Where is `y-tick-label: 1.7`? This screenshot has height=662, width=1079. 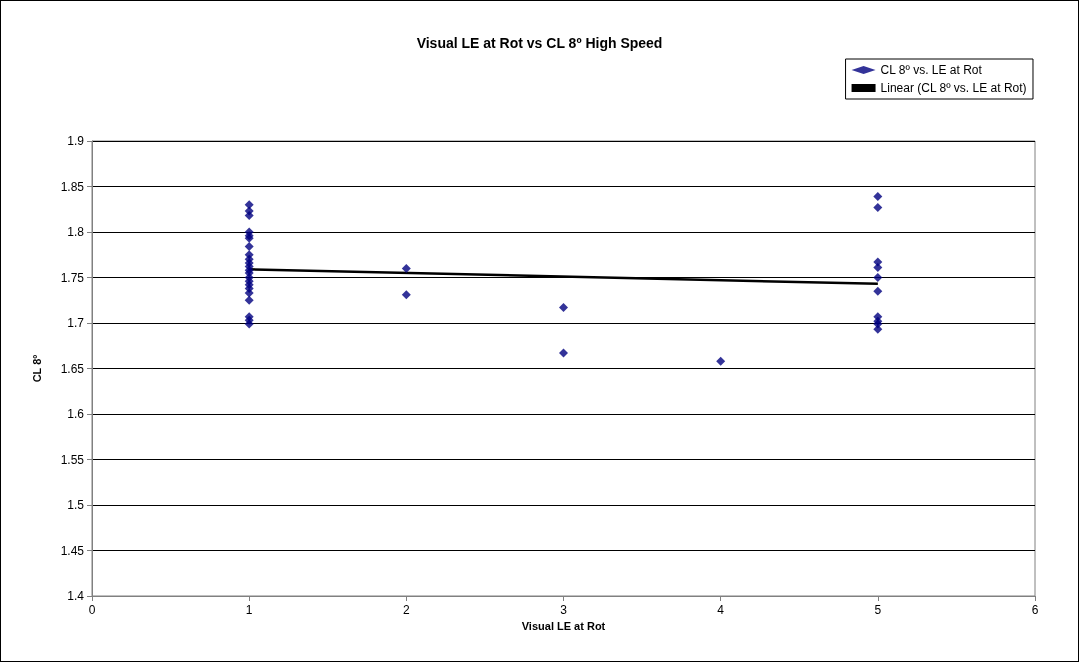
y-tick-label: 1.7 is located at coordinates (76, 323).